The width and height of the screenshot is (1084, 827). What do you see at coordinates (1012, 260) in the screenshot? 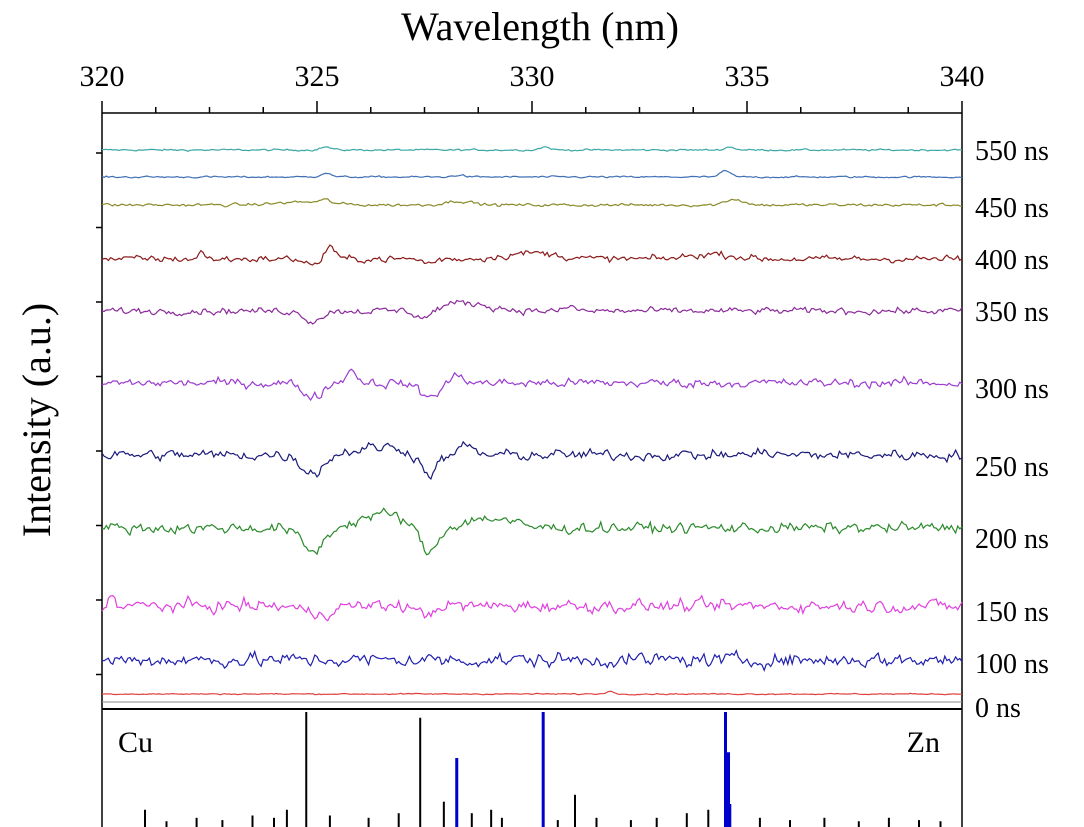
I see `delay-label: 400 ns` at bounding box center [1012, 260].